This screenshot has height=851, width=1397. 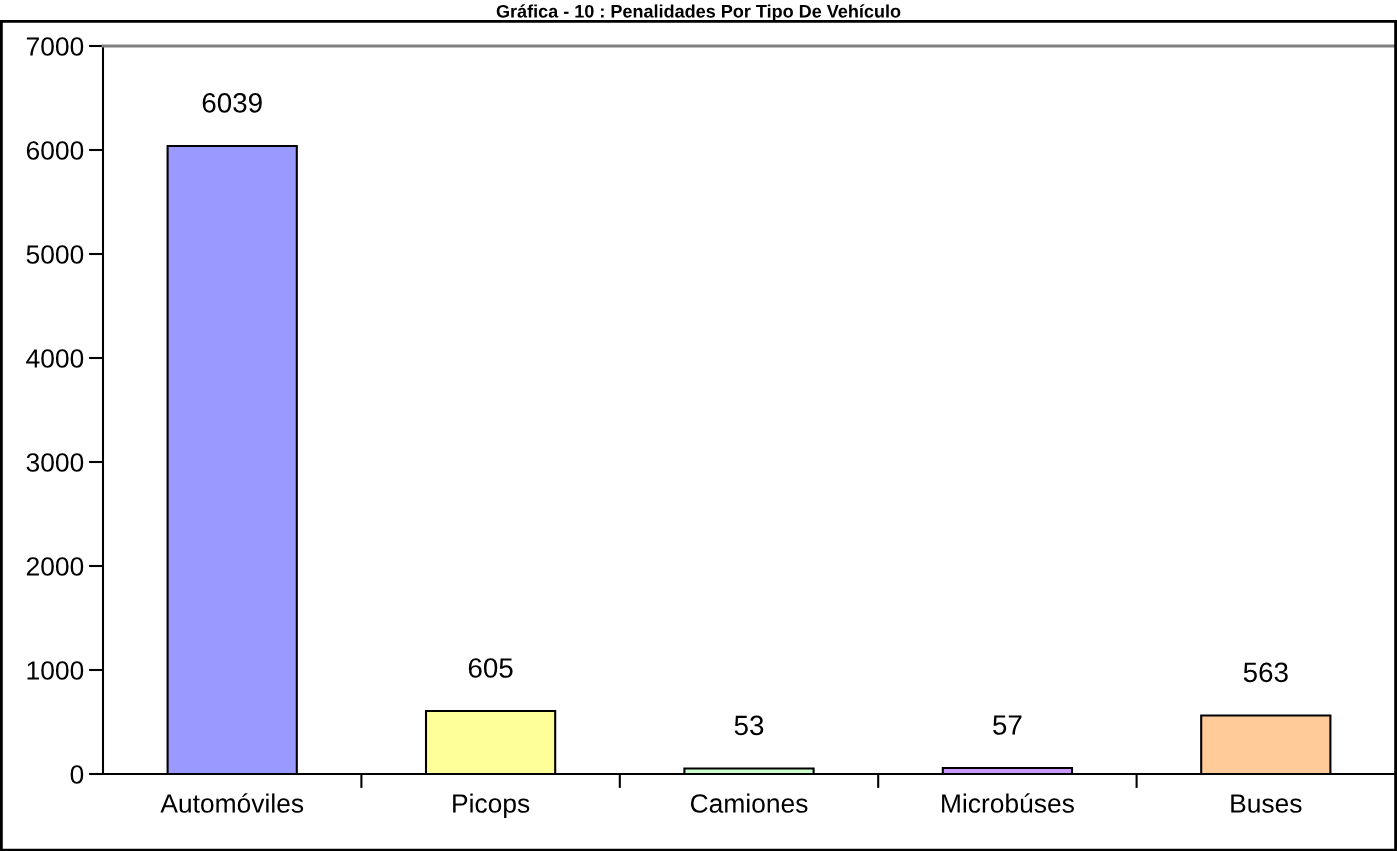 I want to click on y-tick-label: 4000, so click(x=55, y=358).